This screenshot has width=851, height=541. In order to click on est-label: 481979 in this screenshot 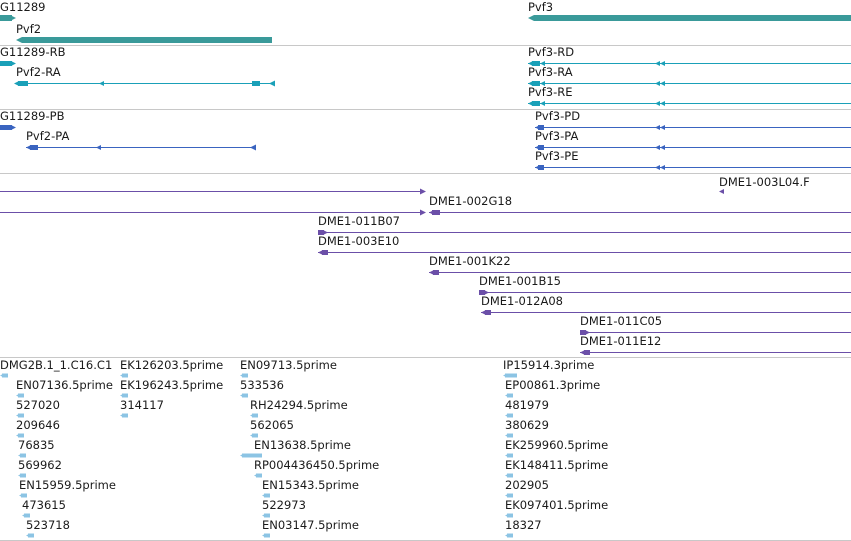, I will do `click(527, 405)`.